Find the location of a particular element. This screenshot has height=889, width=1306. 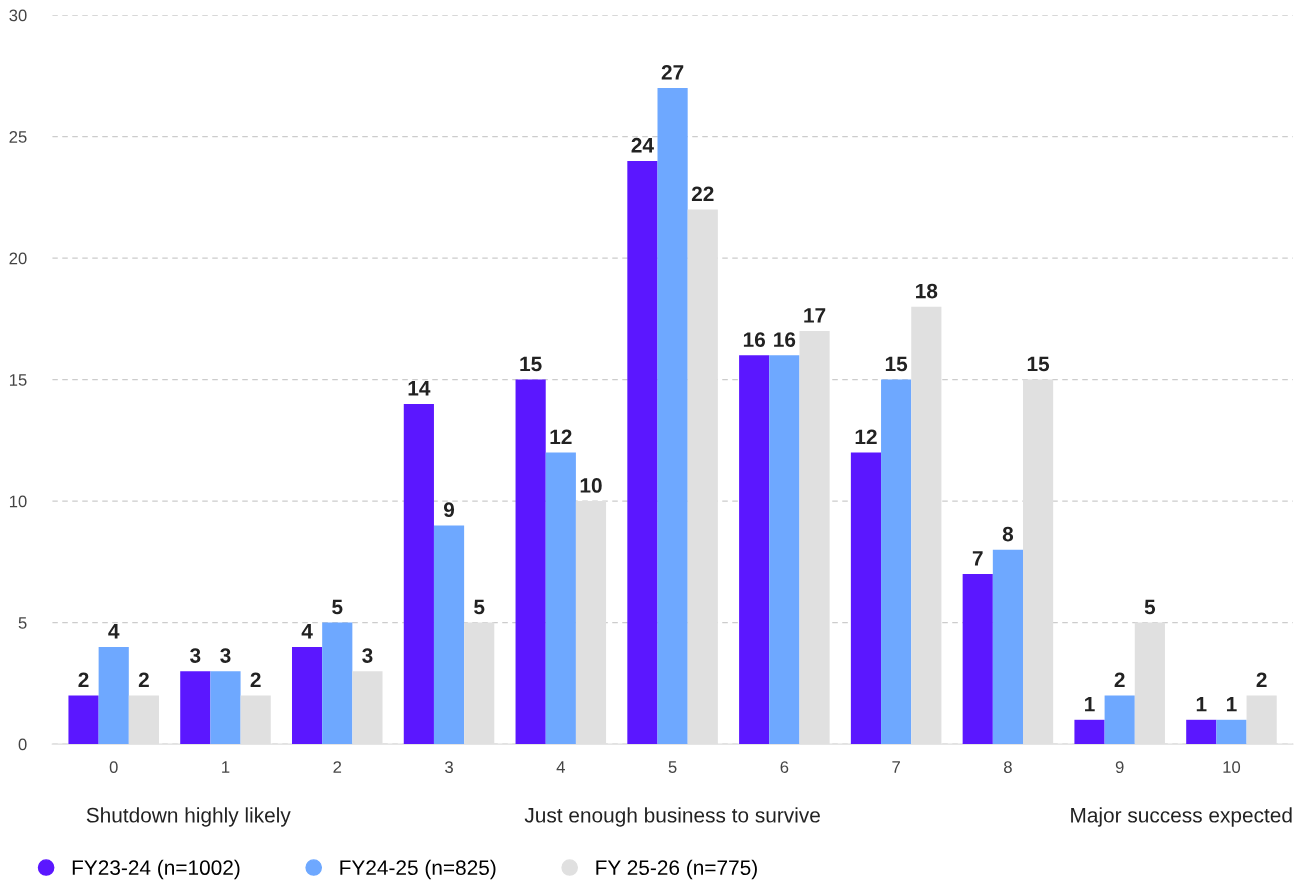

y-tick-label: 25 is located at coordinates (18, 137).